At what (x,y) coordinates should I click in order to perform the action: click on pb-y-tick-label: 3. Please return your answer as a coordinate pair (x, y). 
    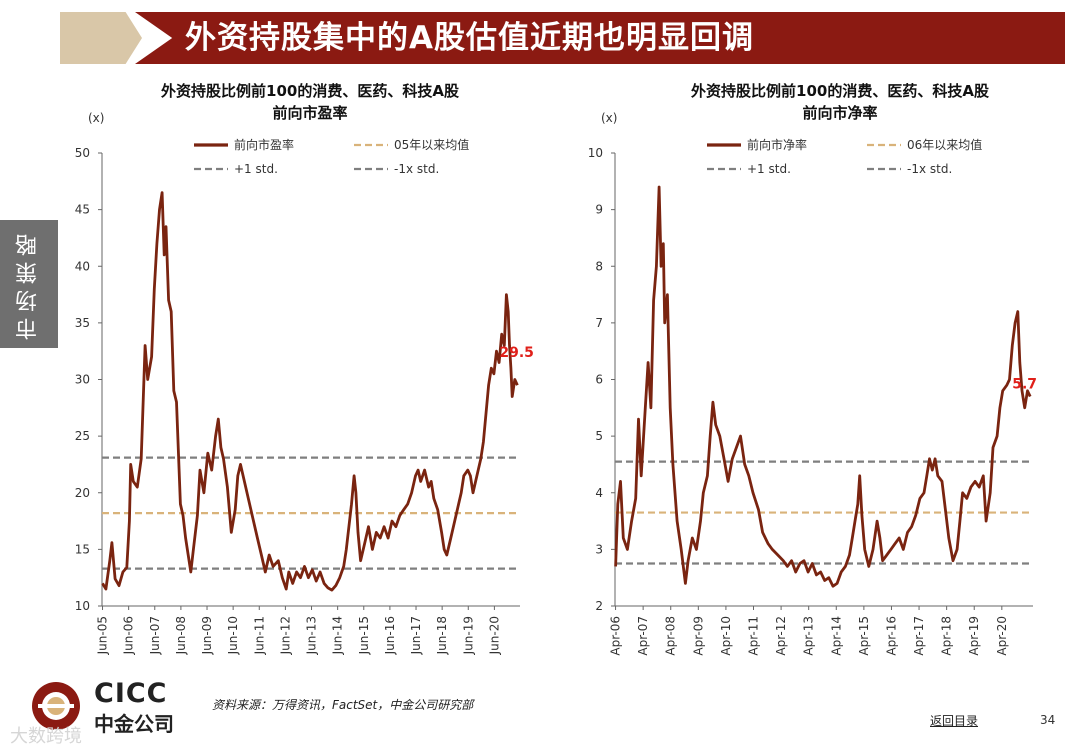
    Looking at the image, I should click on (599, 549).